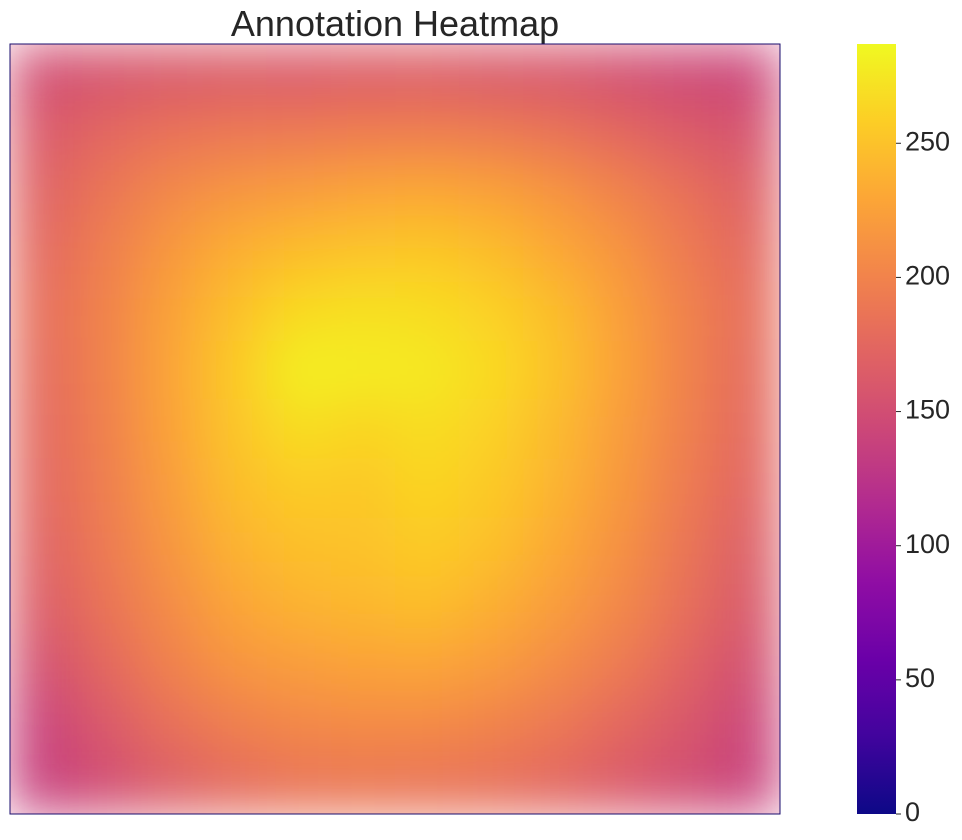 The image size is (962, 840). What do you see at coordinates (876, 429) in the screenshot?
I see `colorbar` at bounding box center [876, 429].